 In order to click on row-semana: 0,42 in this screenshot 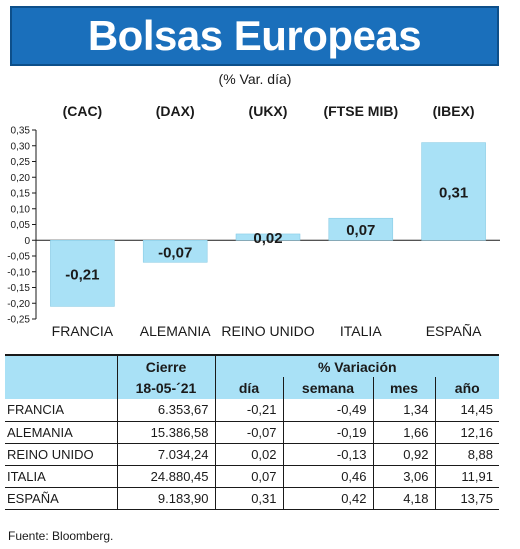, I will do `click(327, 498)`.